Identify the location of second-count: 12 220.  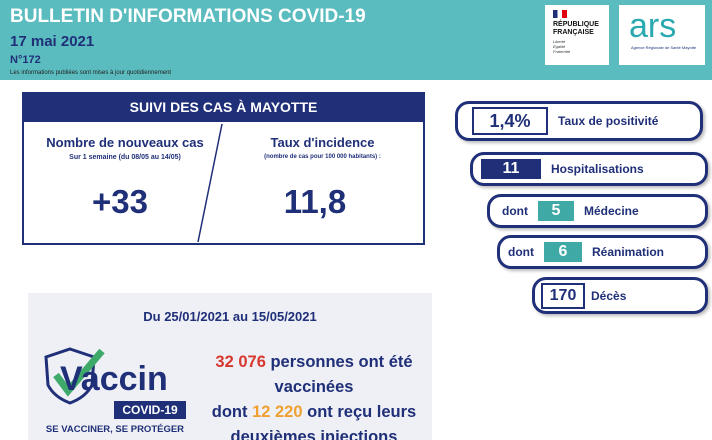
(277, 412).